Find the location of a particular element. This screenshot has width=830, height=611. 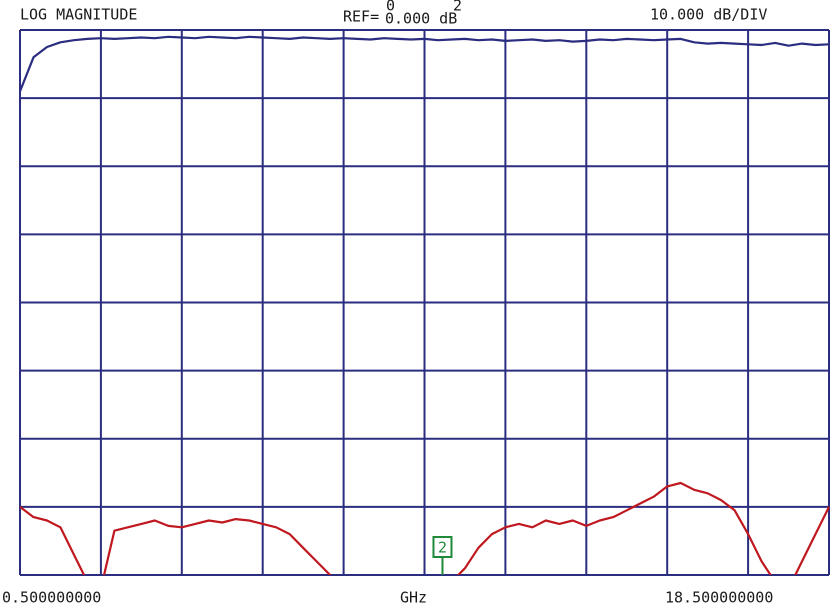

marker-box is located at coordinates (442, 547).